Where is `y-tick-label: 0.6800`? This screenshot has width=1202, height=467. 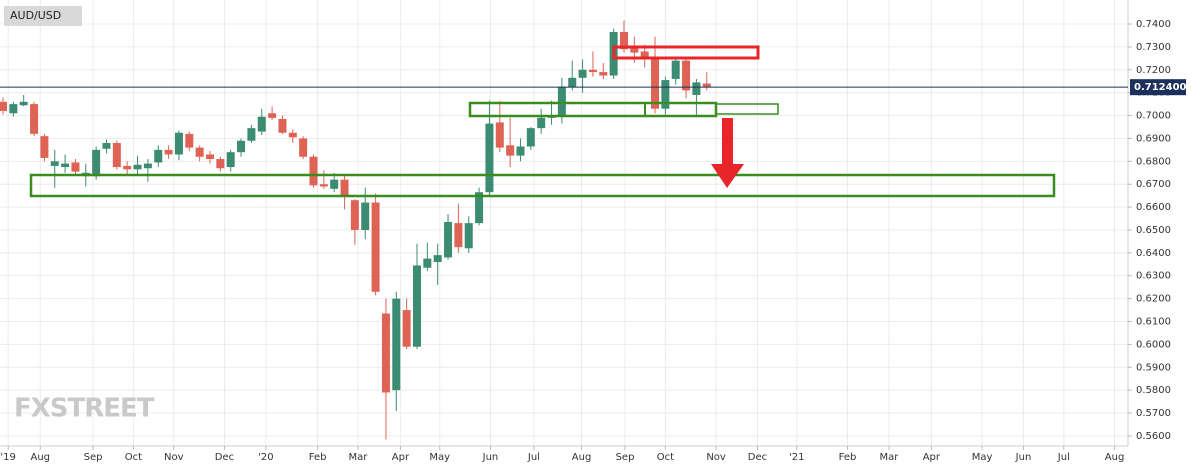 y-tick-label: 0.6800 is located at coordinates (1153, 161).